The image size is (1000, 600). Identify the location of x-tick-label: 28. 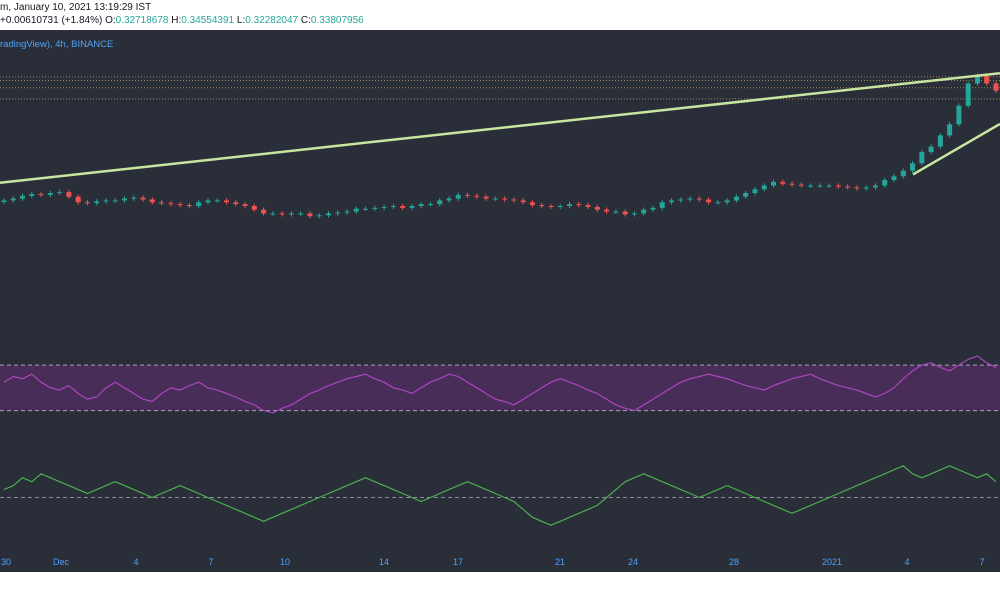
(734, 562).